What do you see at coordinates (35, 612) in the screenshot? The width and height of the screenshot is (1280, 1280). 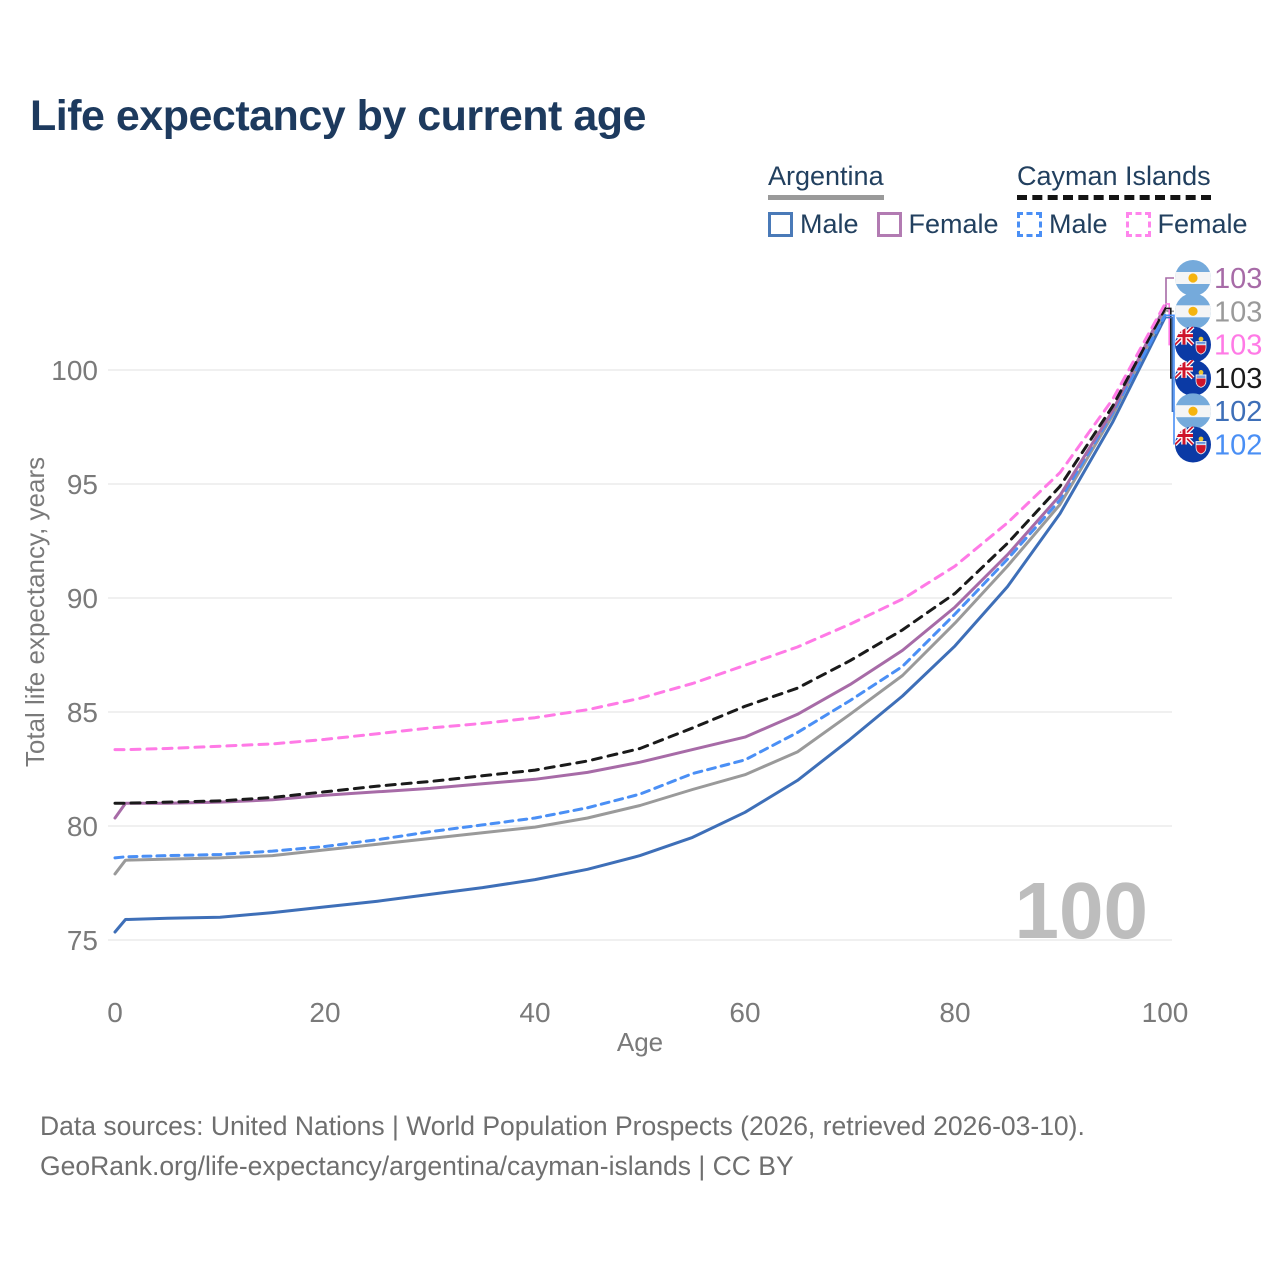 I see `y-axis-label: Total life expectancy, years` at bounding box center [35, 612].